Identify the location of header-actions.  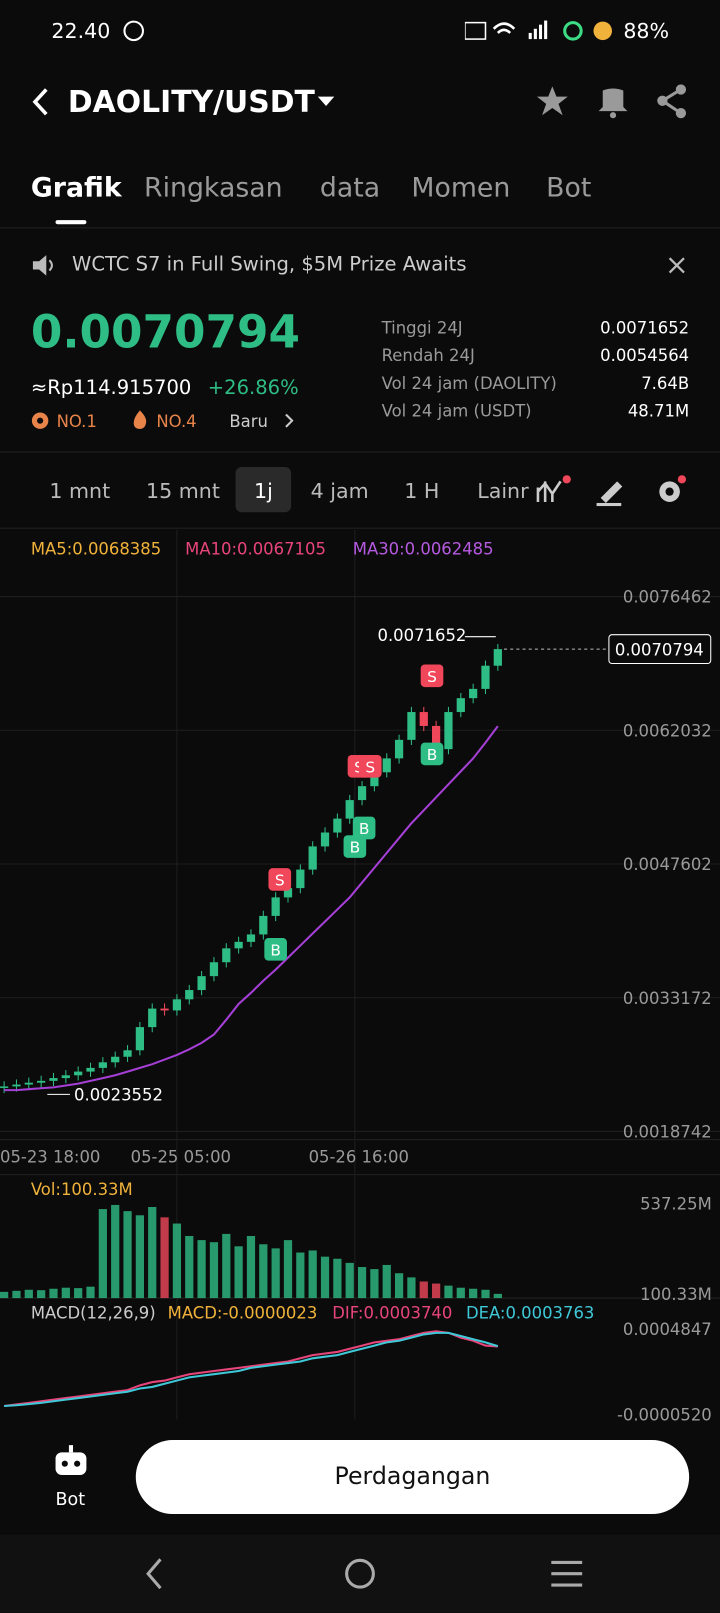
(612, 101).